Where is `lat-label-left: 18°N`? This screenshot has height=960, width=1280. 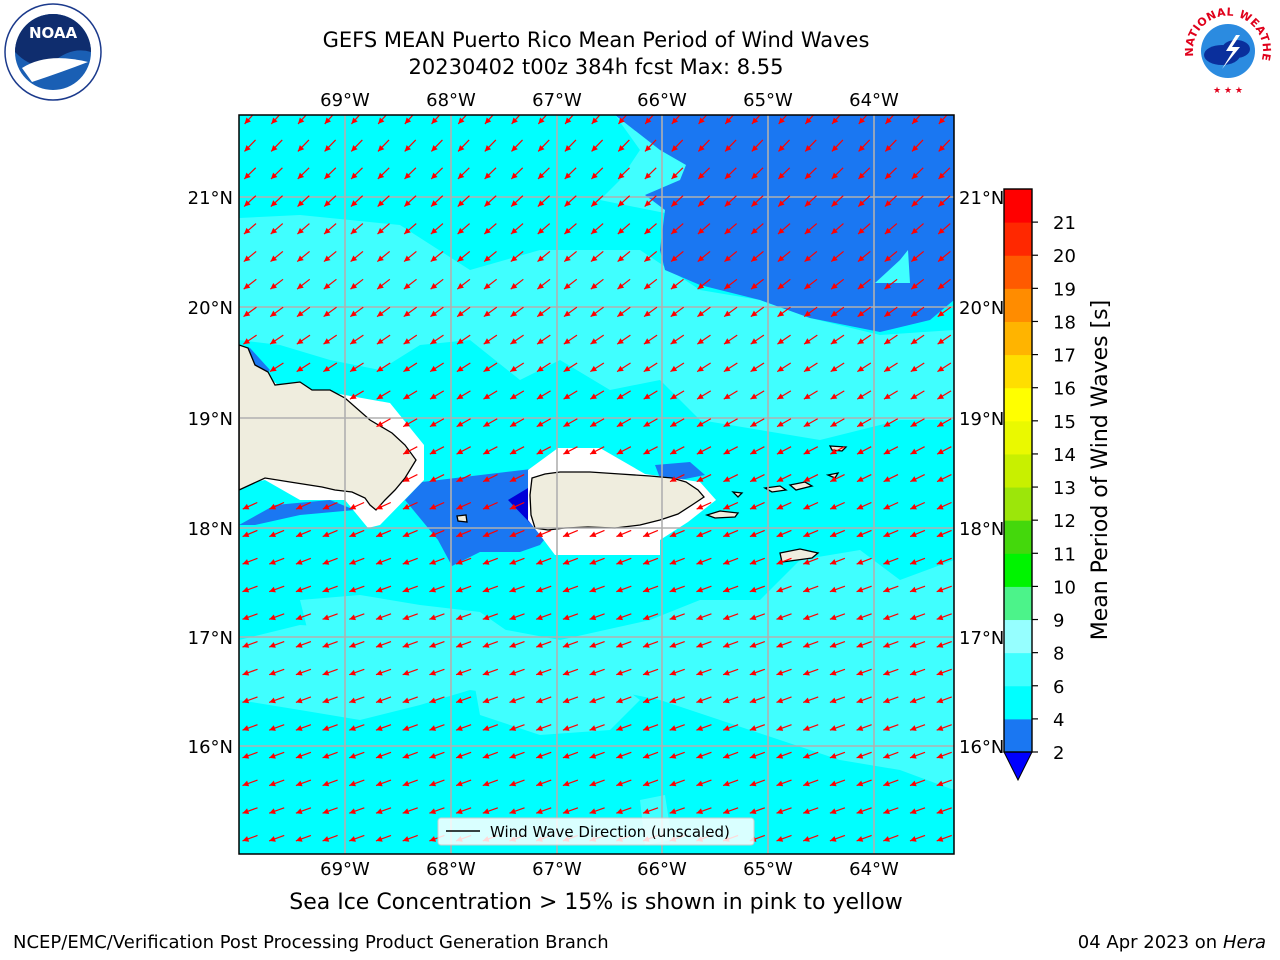
lat-label-left: 18°N is located at coordinates (210, 529).